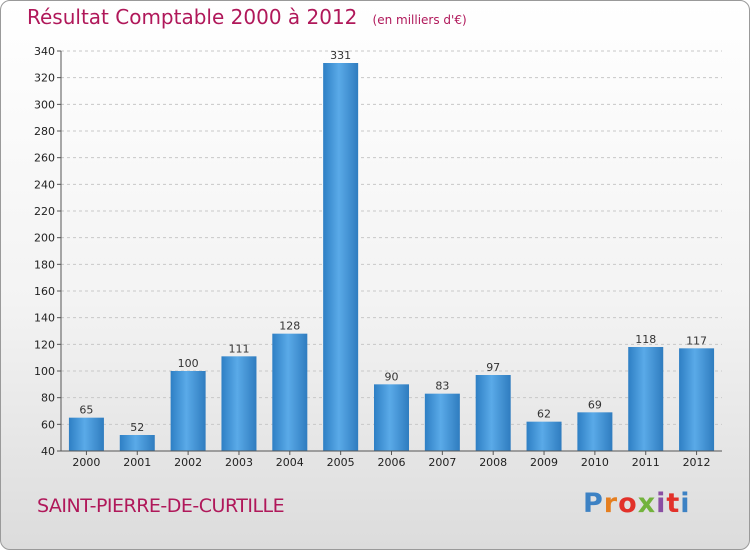  What do you see at coordinates (544, 462) in the screenshot?
I see `x-tick-label: 2009` at bounding box center [544, 462].